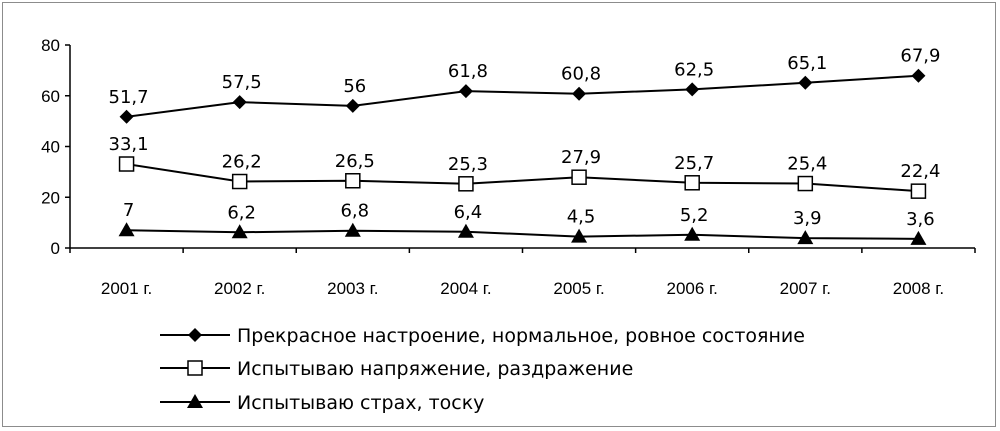  Describe the element at coordinates (581, 217) in the screenshot. I see `data-label: 4,5` at that location.